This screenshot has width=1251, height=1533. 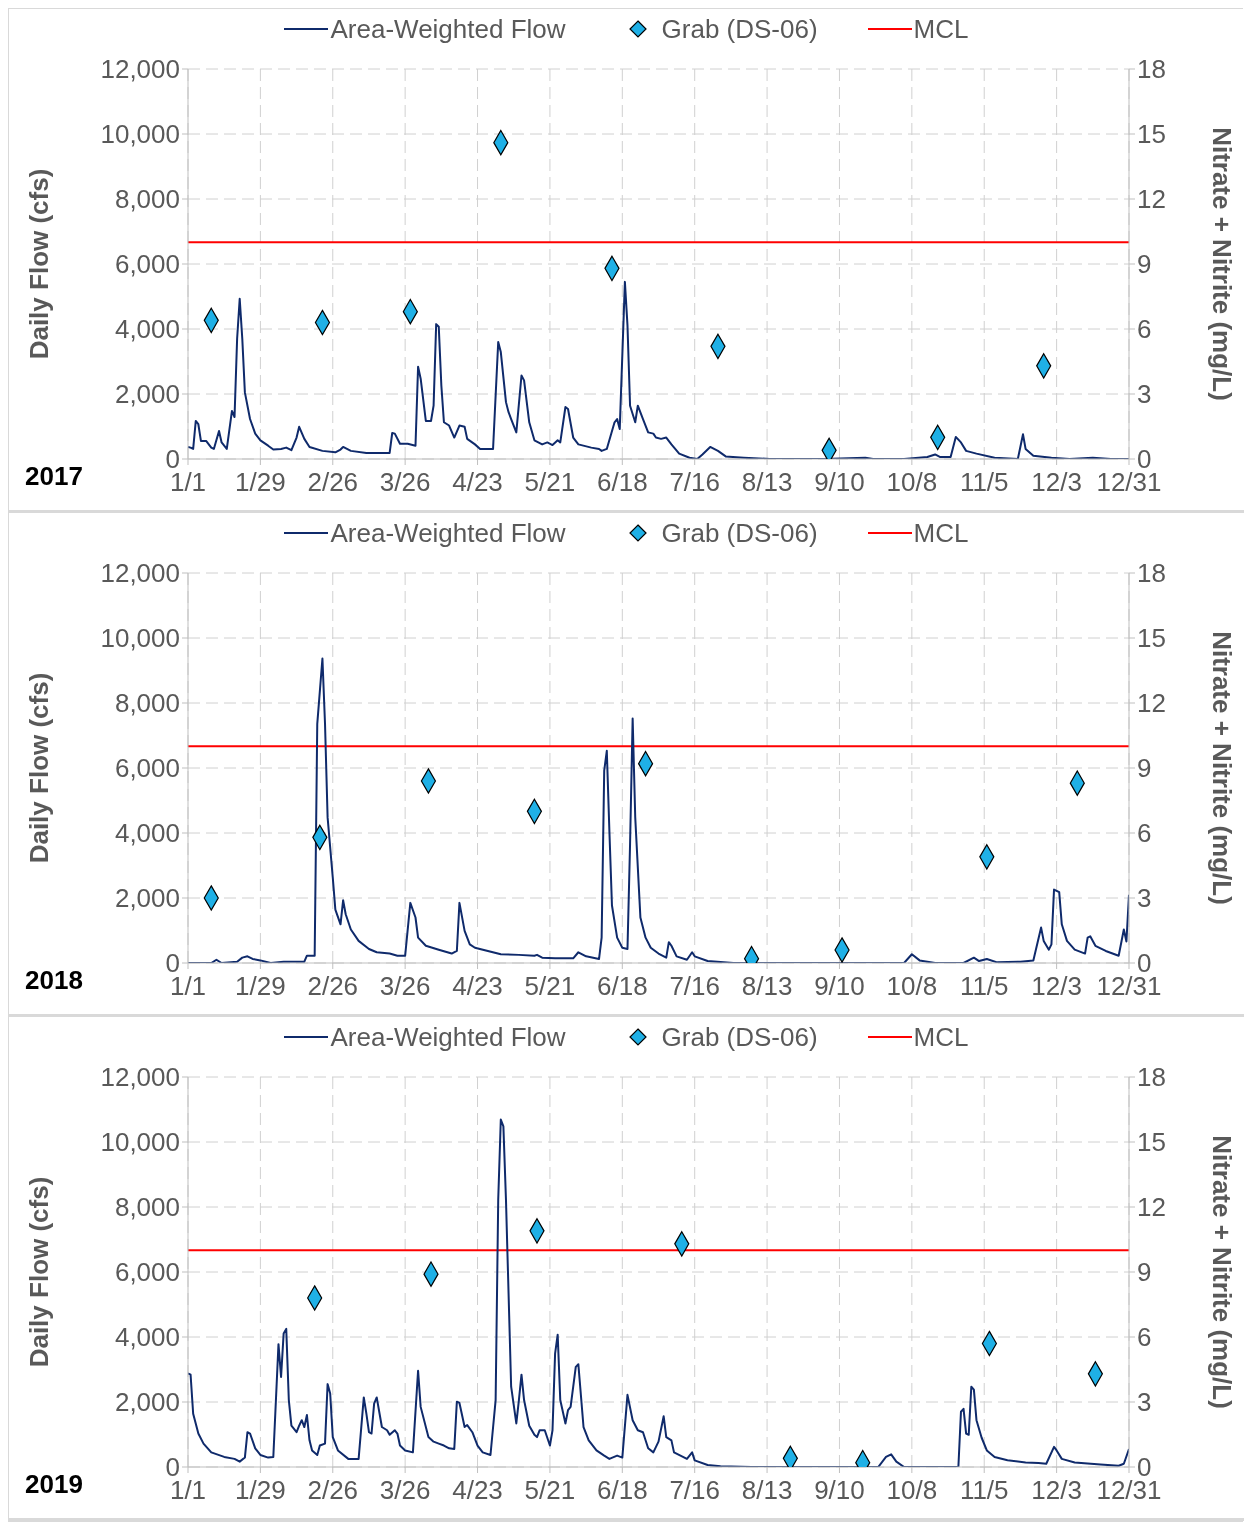 What do you see at coordinates (54, 980) in the screenshot?
I see `text: 2018` at bounding box center [54, 980].